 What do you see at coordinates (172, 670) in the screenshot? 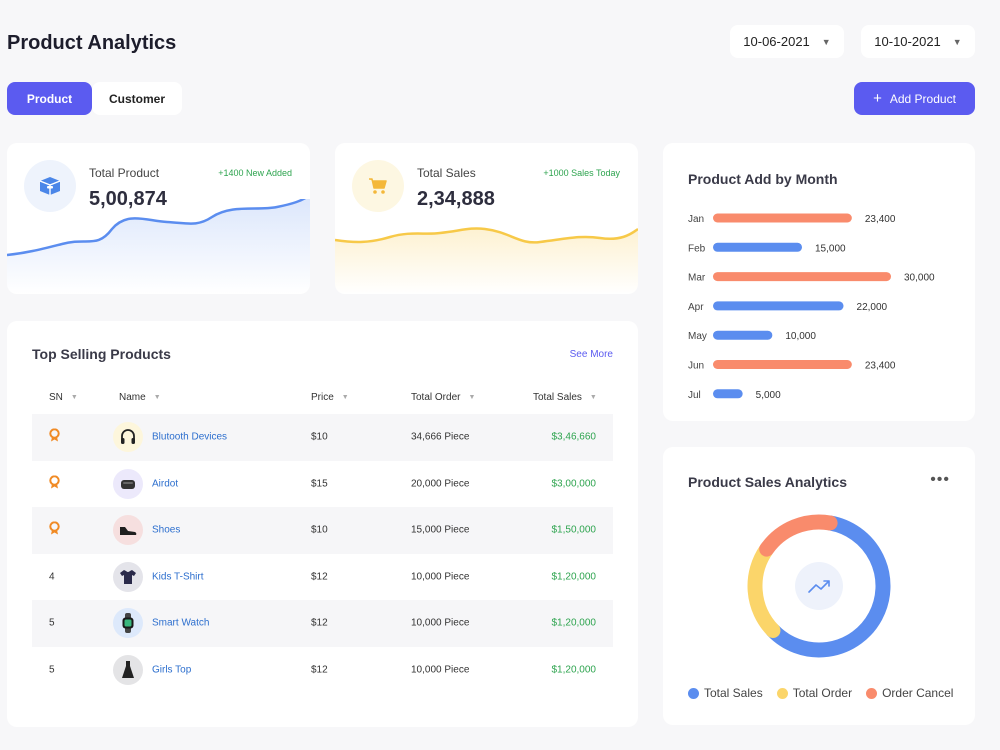
I see `product-name-link: Girls Top` at bounding box center [172, 670].